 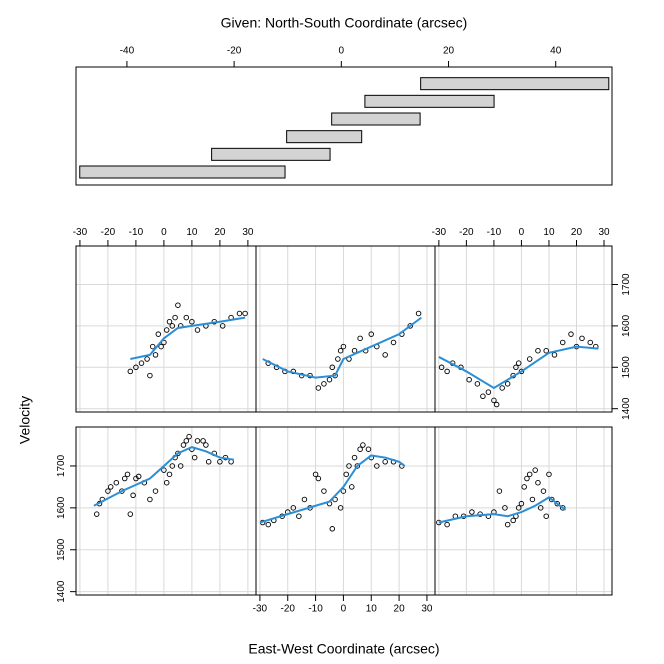 I want to click on x-axis-label: East-West Coordinate (arcsec), so click(x=343, y=649).